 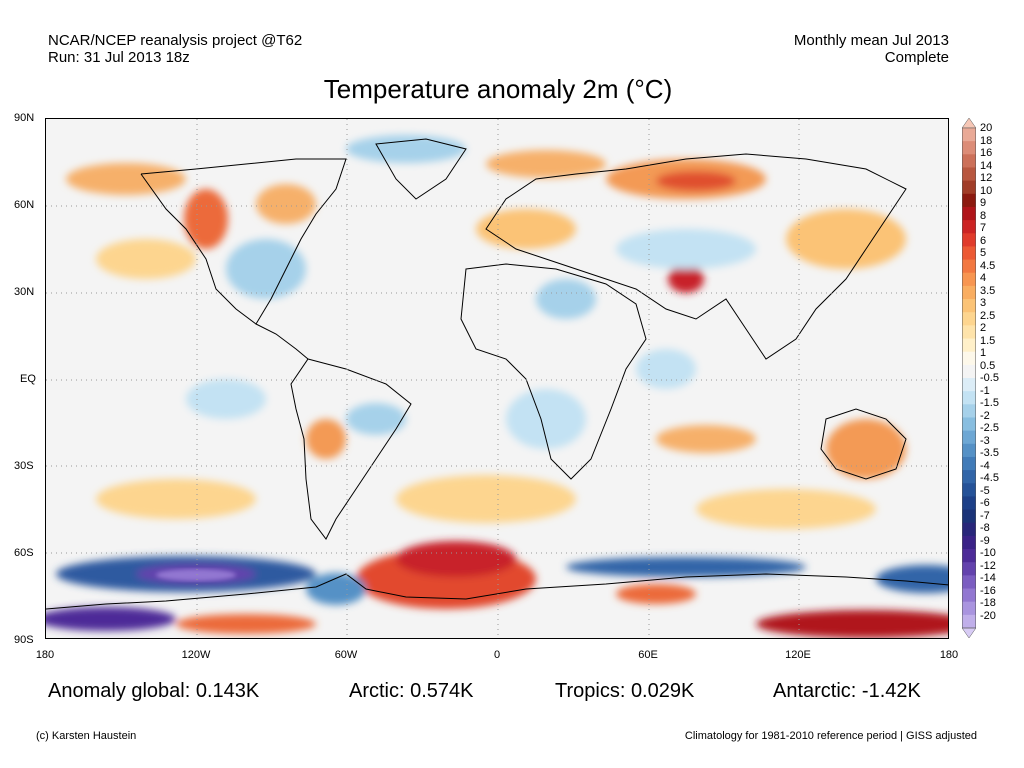 I want to click on lat-label: 30S, so click(x=24, y=466).